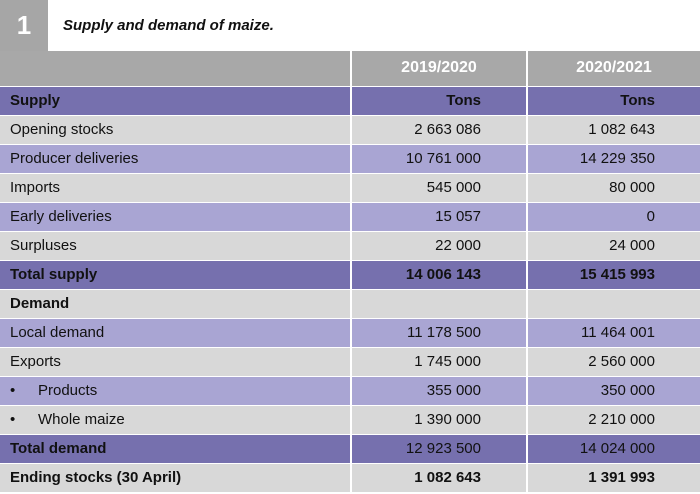 This screenshot has height=494, width=700. I want to click on value-2019-2020: 545 000, so click(439, 188).